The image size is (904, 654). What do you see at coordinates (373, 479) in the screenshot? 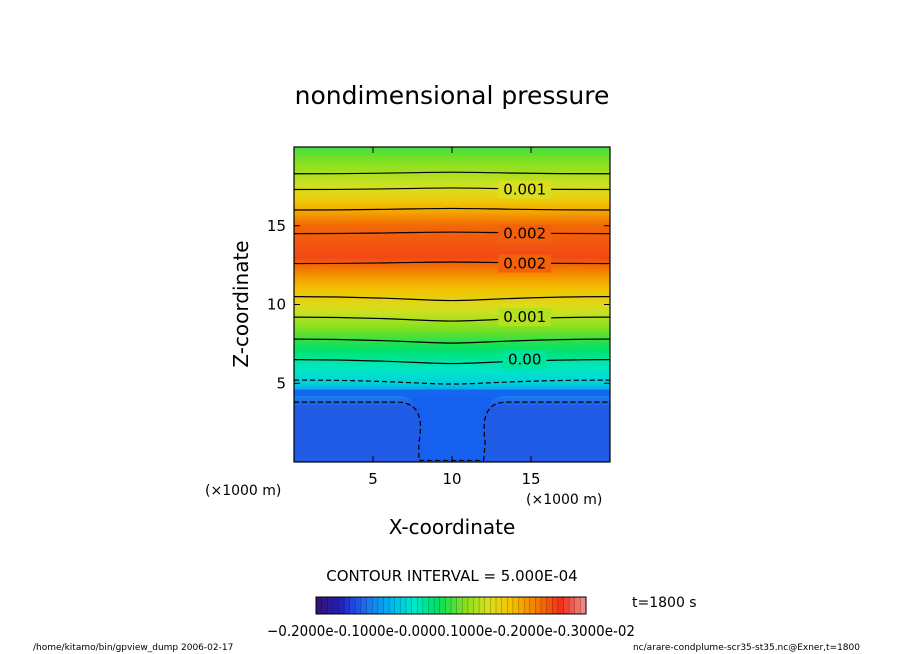
I see `x-tick-label: 5` at bounding box center [373, 479].